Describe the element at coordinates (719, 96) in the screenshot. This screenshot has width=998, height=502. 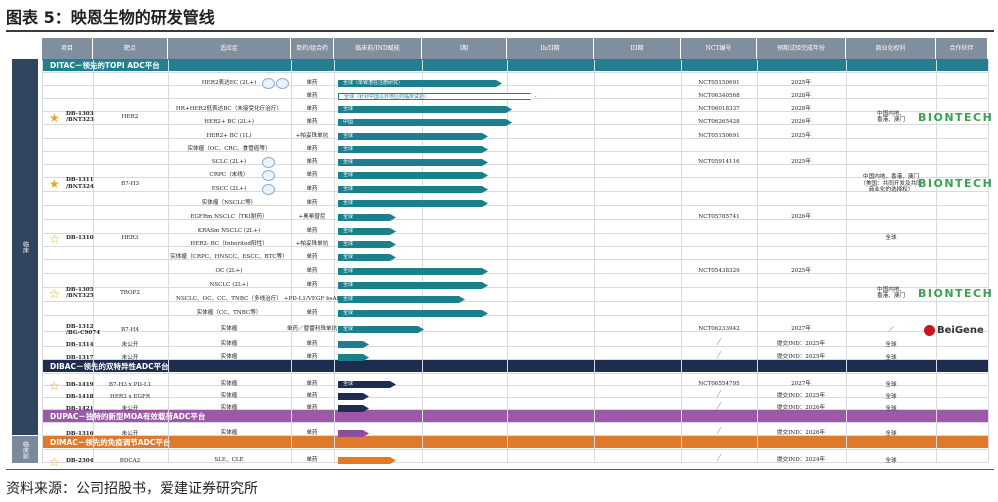
I see `nct-number: NCT06340568` at that location.